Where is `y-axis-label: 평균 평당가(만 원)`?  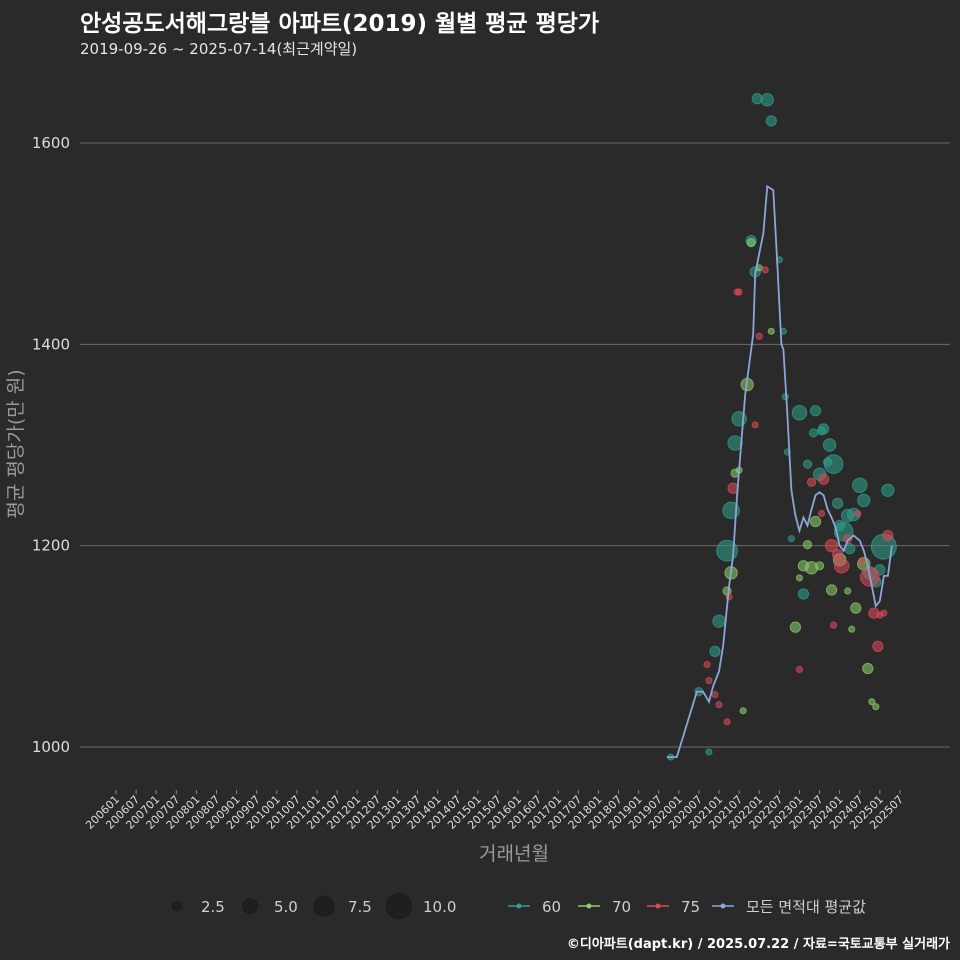
y-axis-label: 평균 평당가(만 원) is located at coordinates (16, 443).